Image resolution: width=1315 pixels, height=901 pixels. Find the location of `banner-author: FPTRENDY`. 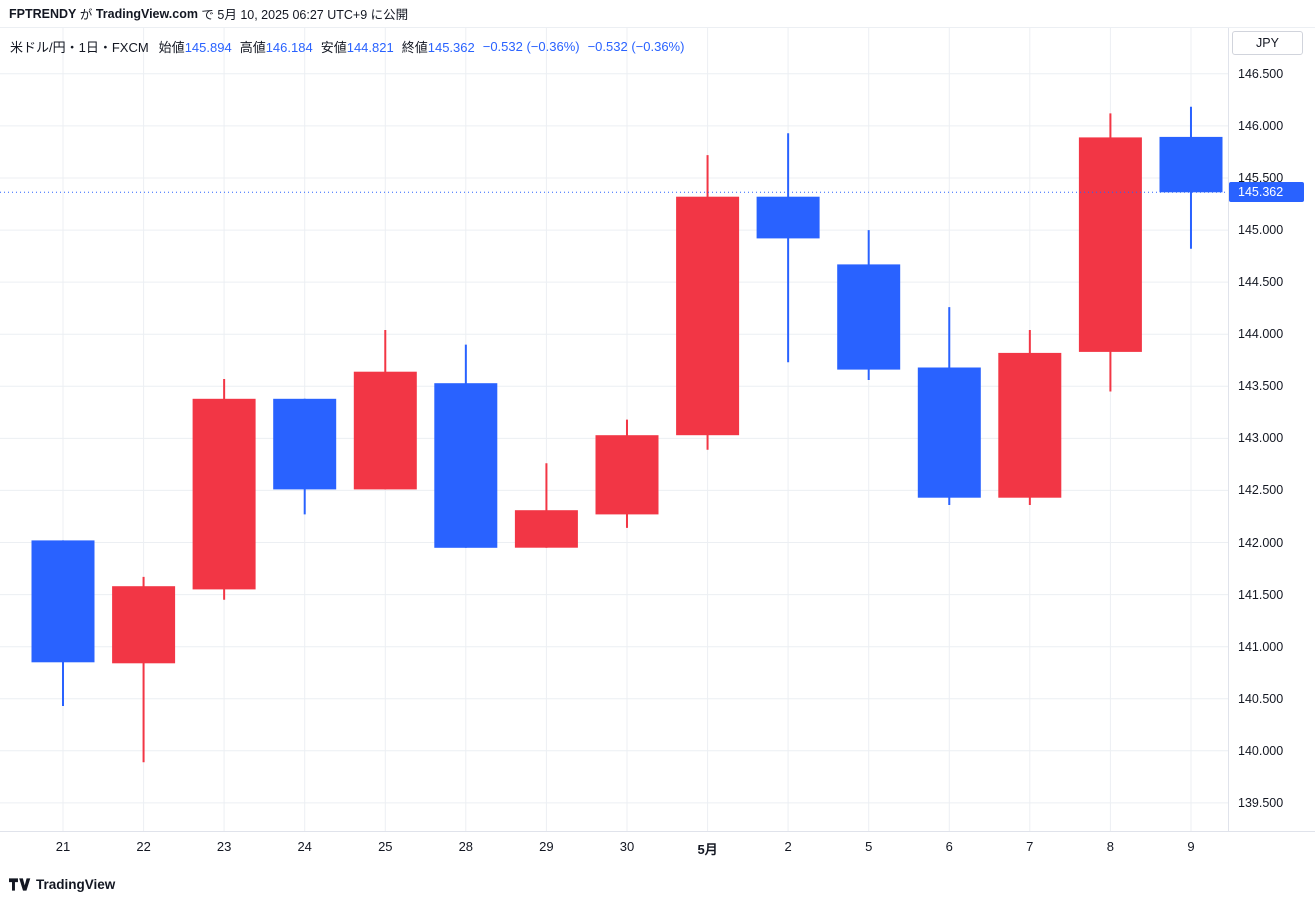

banner-author: FPTRENDY is located at coordinates (43, 13).